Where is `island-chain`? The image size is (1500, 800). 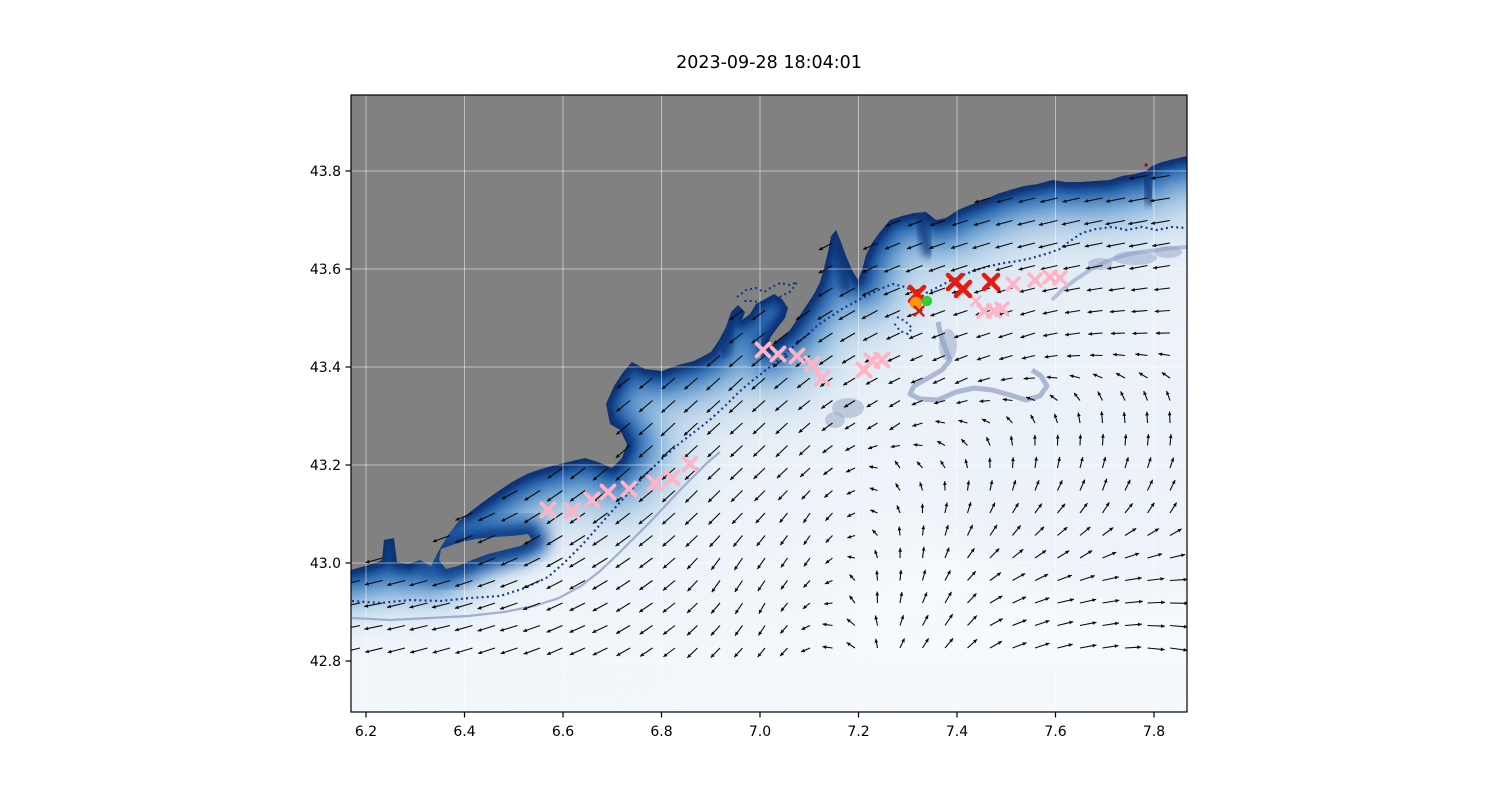
island-chain is located at coordinates (485, 551).